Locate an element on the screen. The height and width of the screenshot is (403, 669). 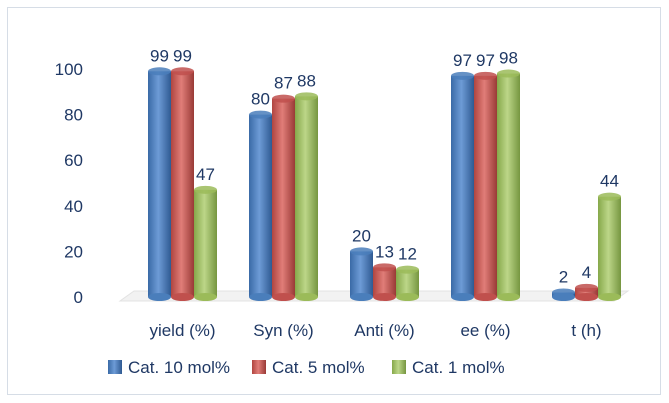
data-label: 20 is located at coordinates (361, 235).